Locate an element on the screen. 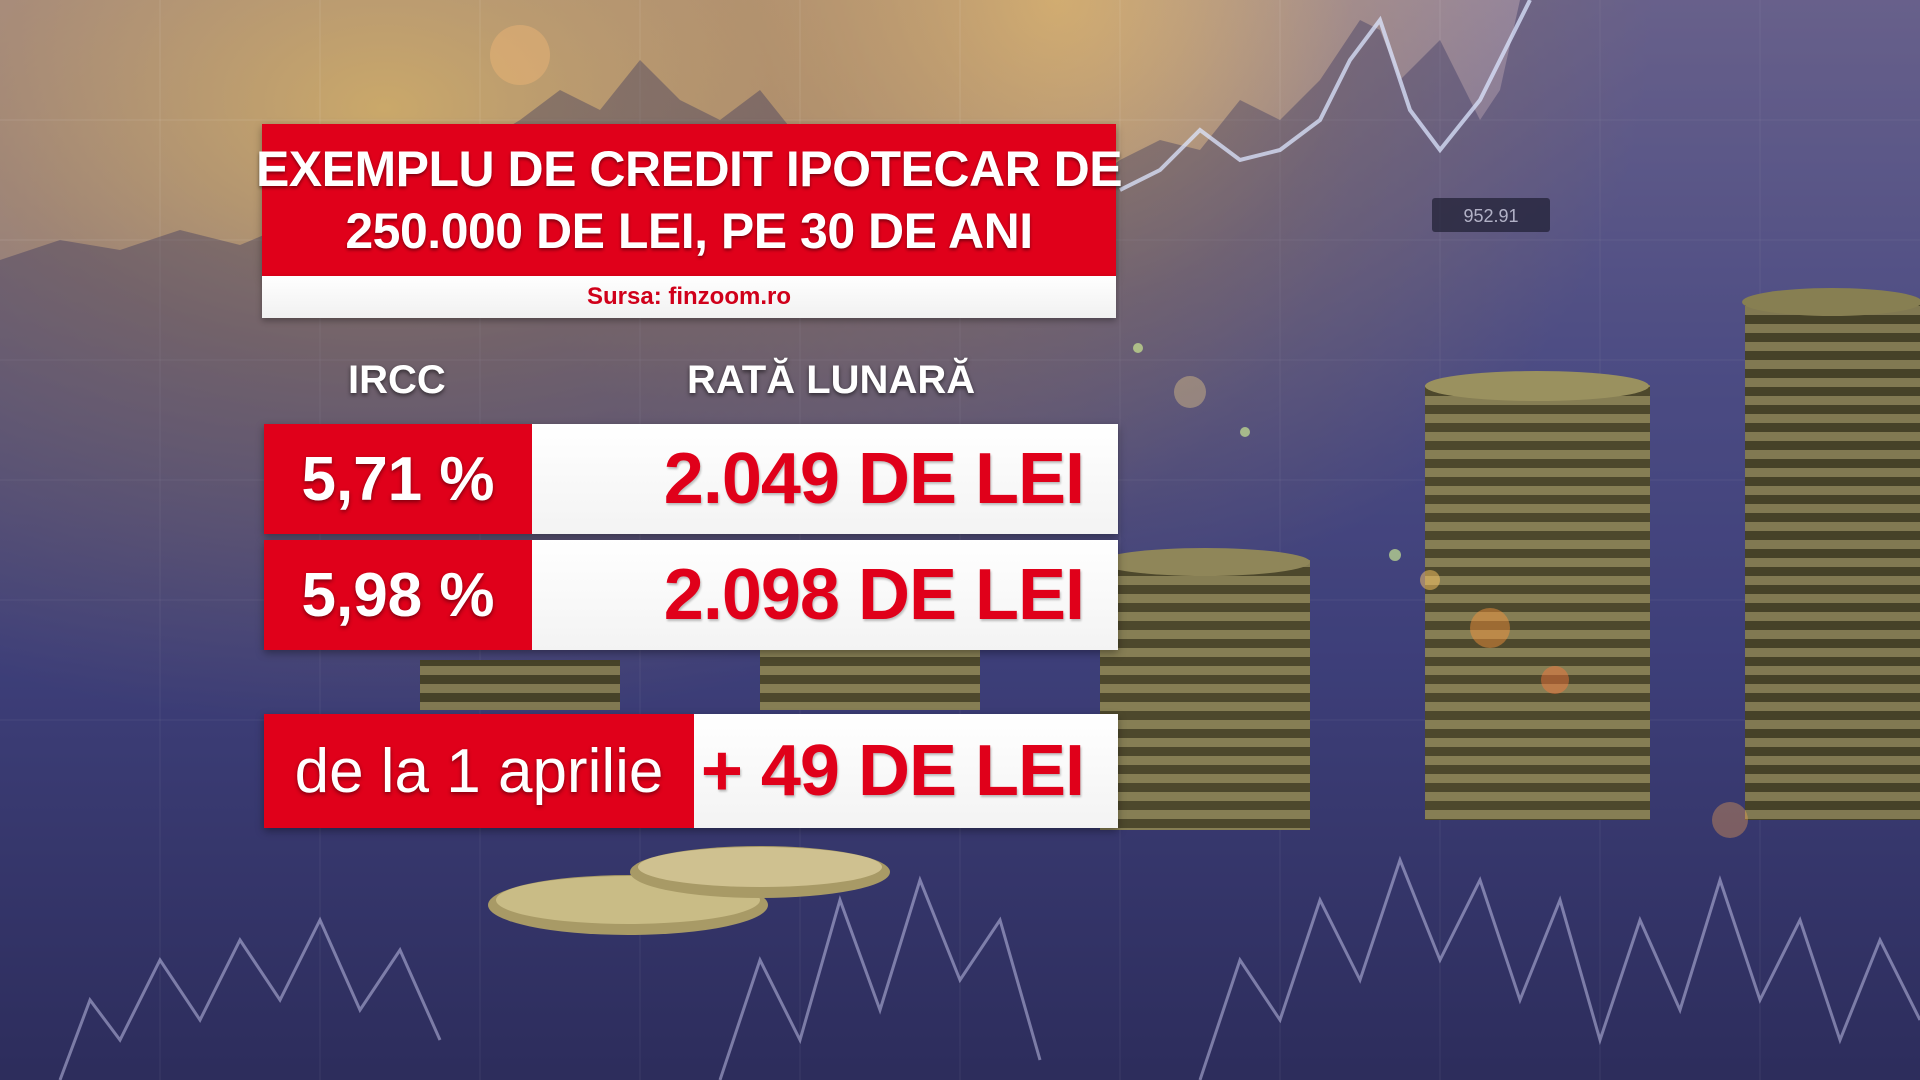 This screenshot has width=1920, height=1080. rata-cell: 2.049 DE LEI is located at coordinates (825, 479).